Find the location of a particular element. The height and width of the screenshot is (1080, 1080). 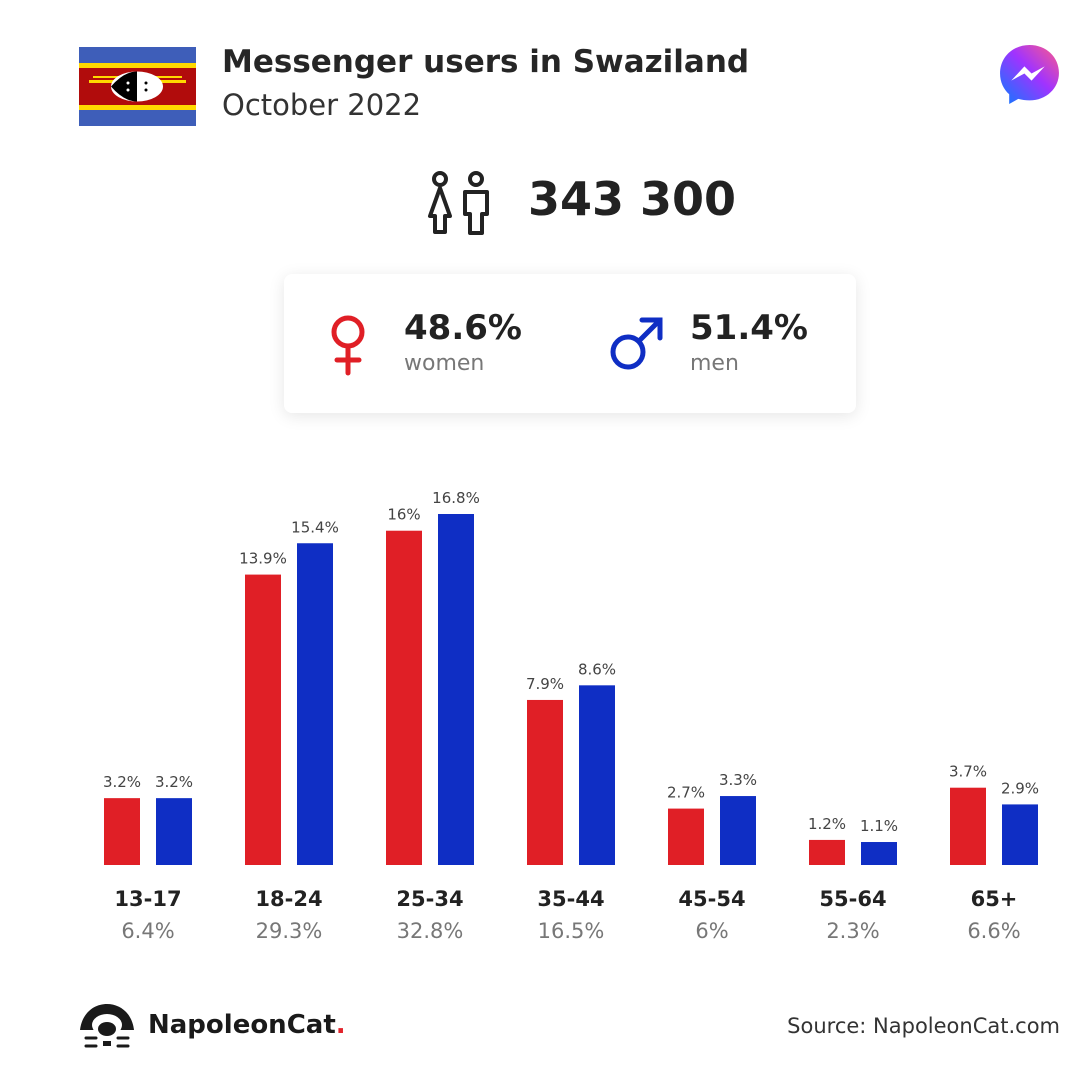

total-users-value: 343 300 is located at coordinates (632, 199).